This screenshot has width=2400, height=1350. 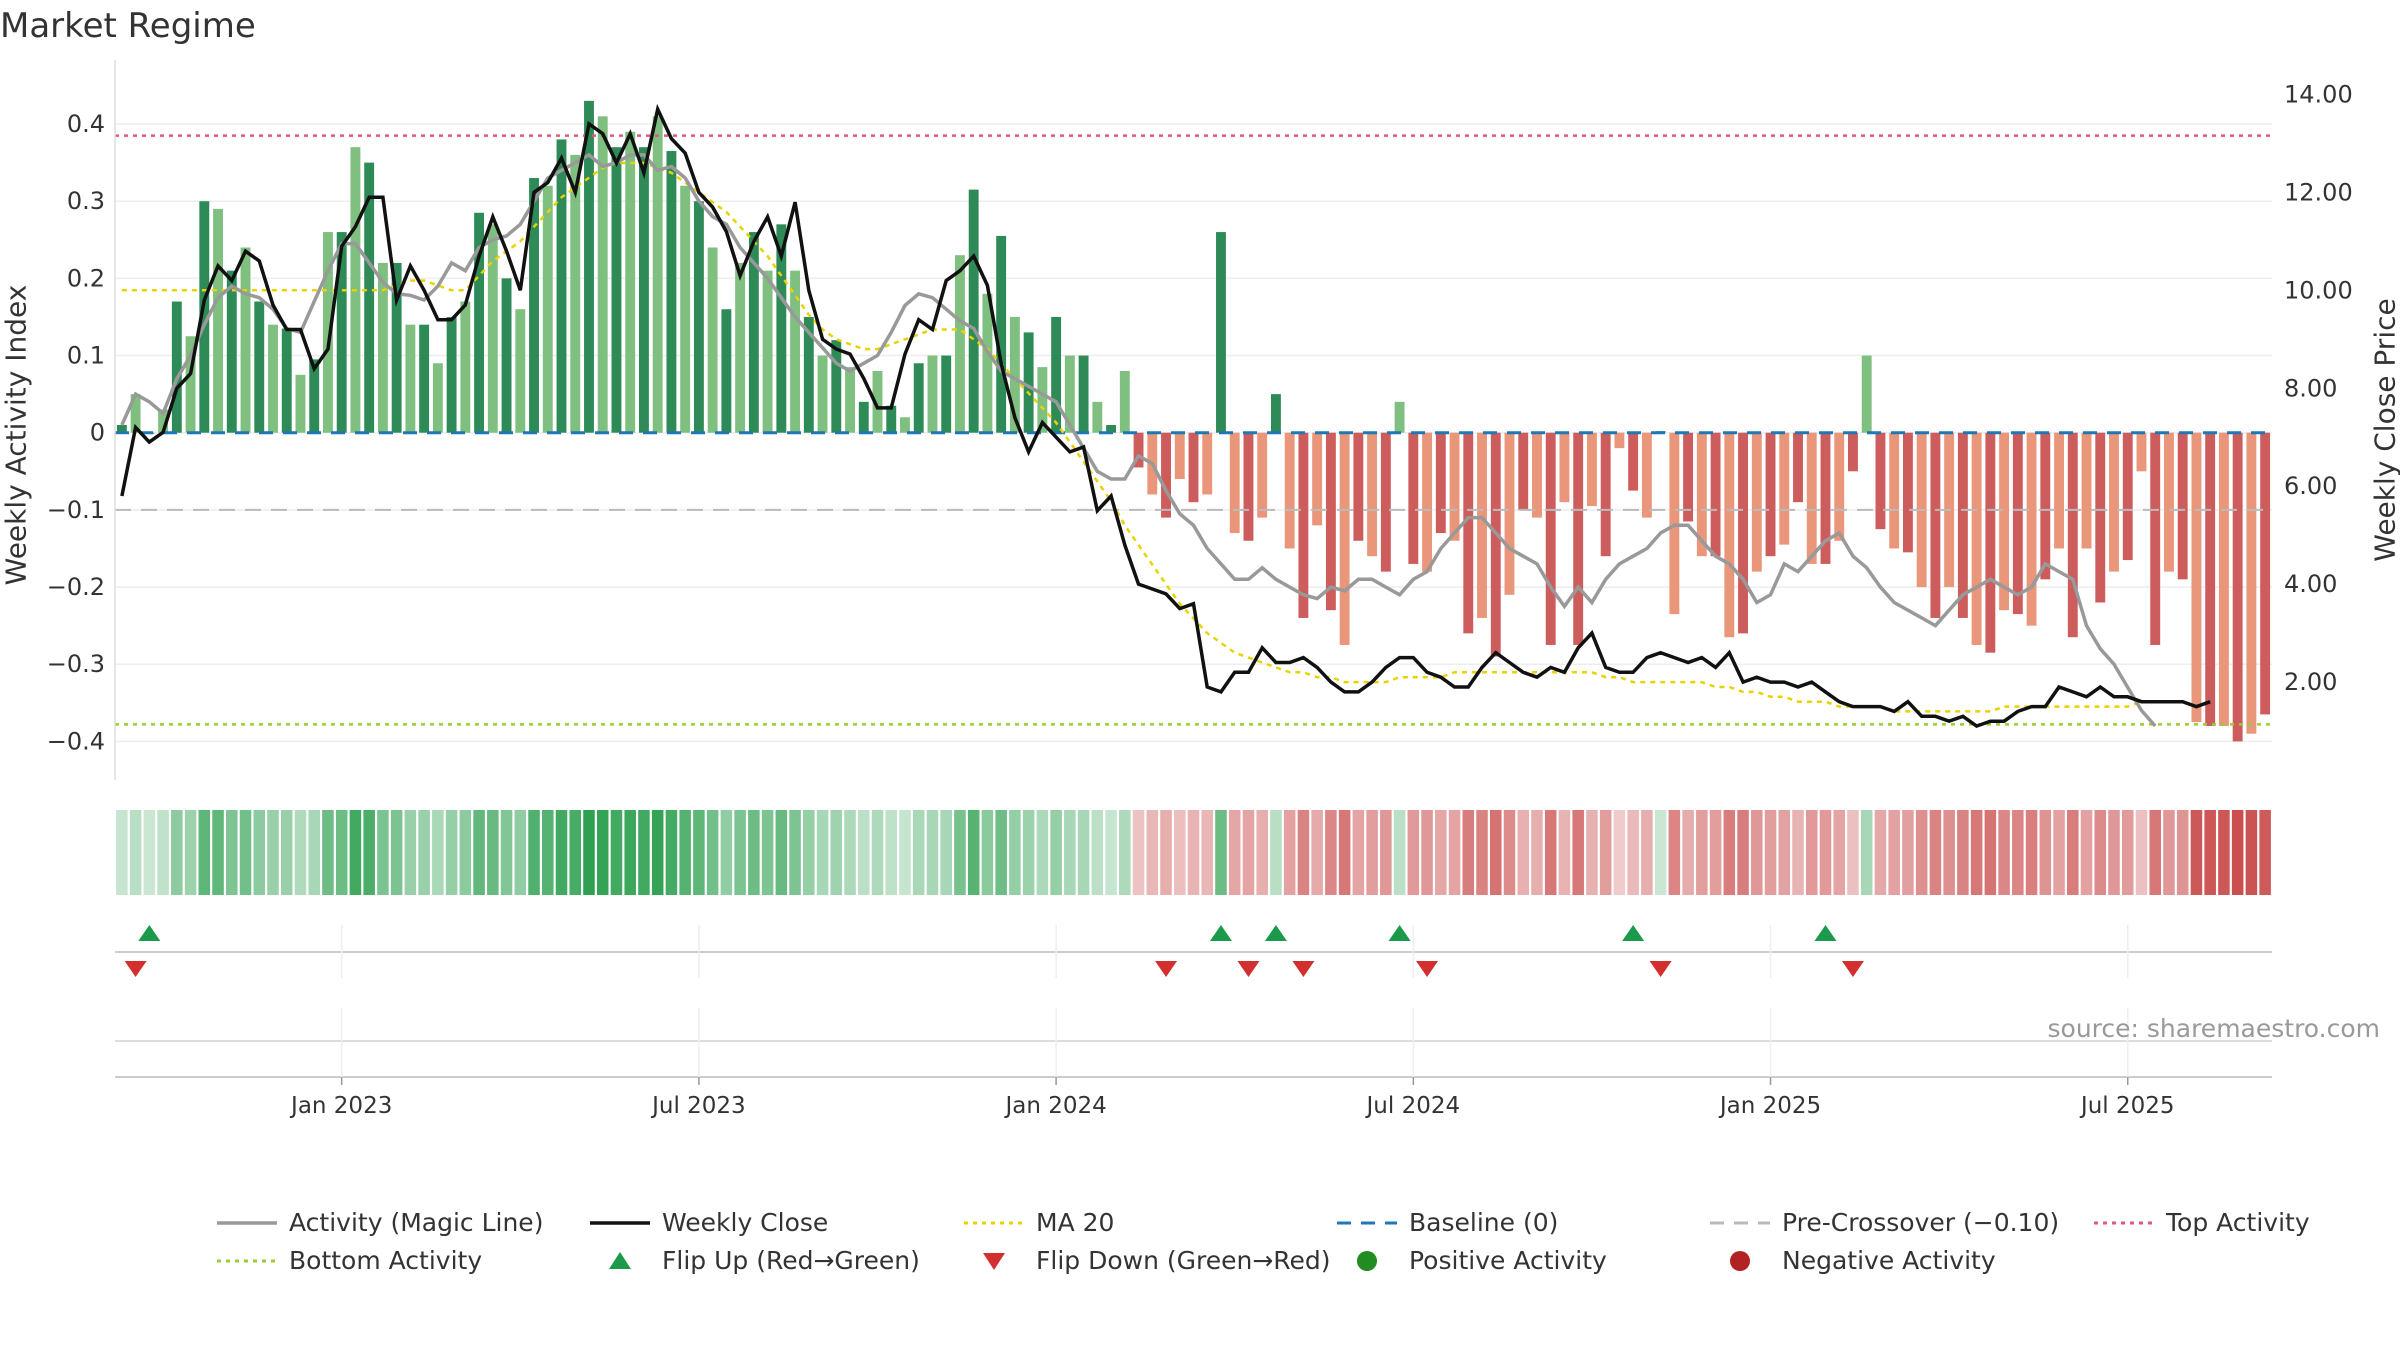 What do you see at coordinates (1038, 1222) in the screenshot?
I see `legend-item: MA 20` at bounding box center [1038, 1222].